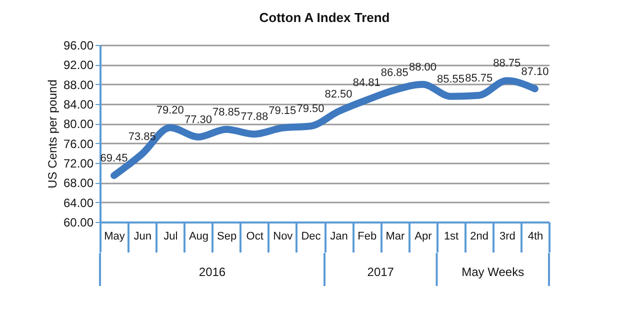 The image size is (625, 325). Describe the element at coordinates (78, 105) in the screenshot. I see `y-tick-label: 84.00` at that location.